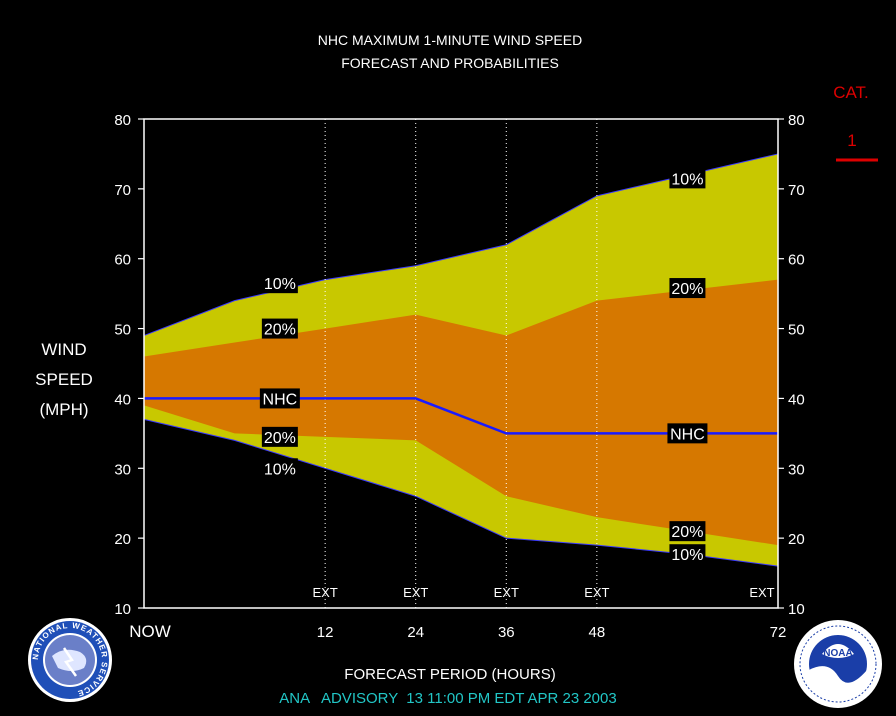 The width and height of the screenshot is (896, 716). Describe the element at coordinates (838, 664) in the screenshot. I see `noaa-logo: NOAA` at that location.